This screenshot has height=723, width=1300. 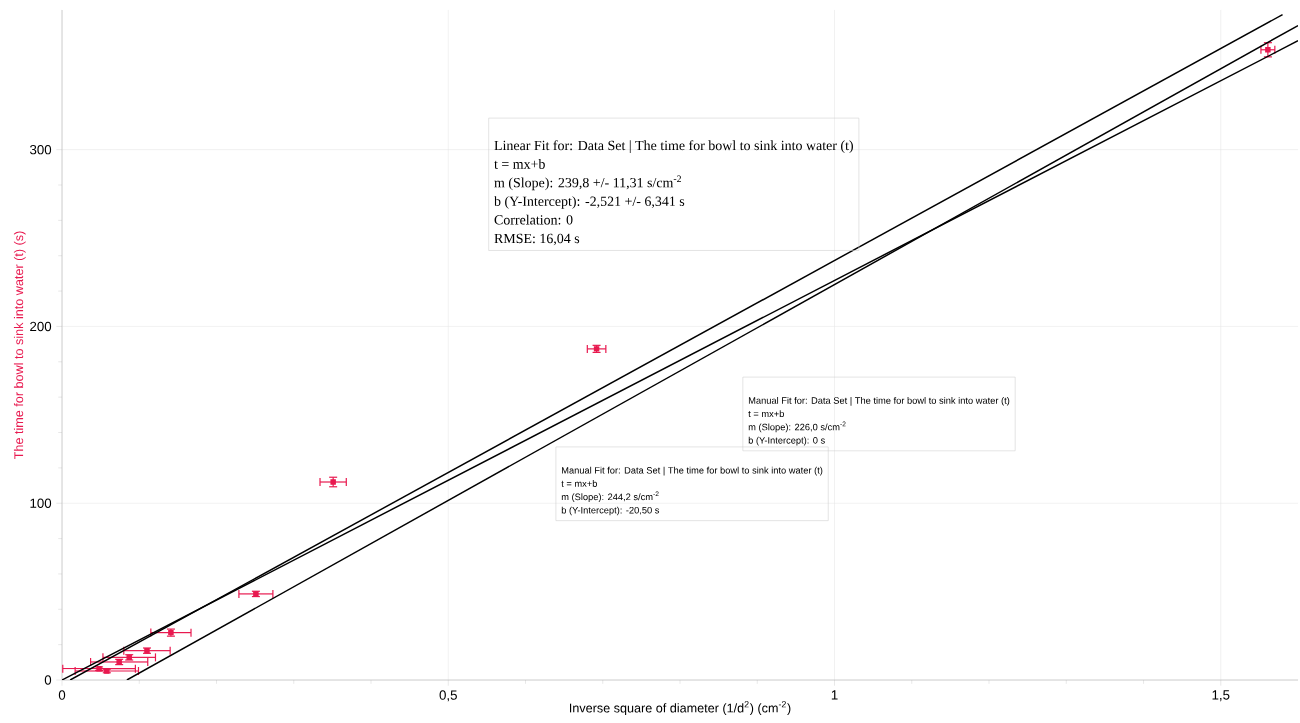 I want to click on annotation: m (Slope): 239,8 +/- 11,31 s/cm$^{-2}$, so click(x=587, y=183).